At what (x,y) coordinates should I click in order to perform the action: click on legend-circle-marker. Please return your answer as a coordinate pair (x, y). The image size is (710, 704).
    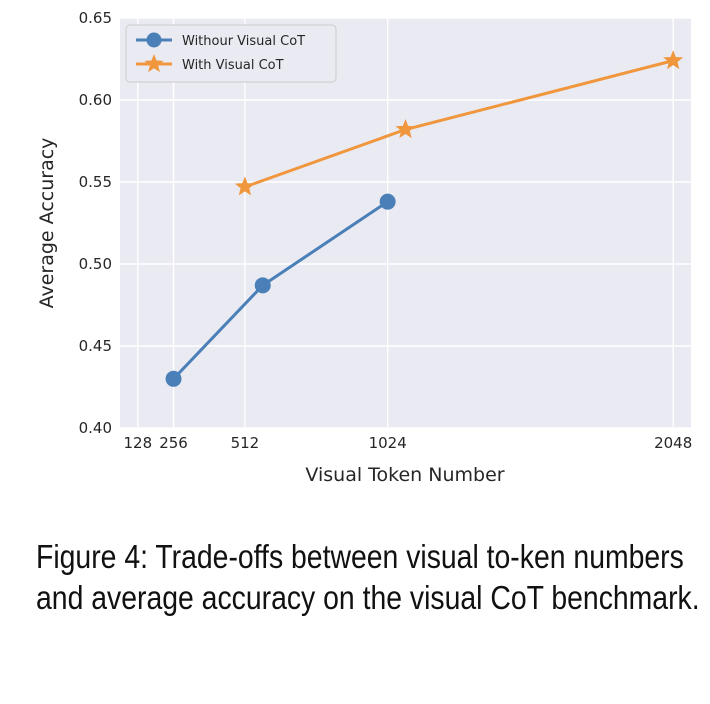
    Looking at the image, I should click on (154, 40).